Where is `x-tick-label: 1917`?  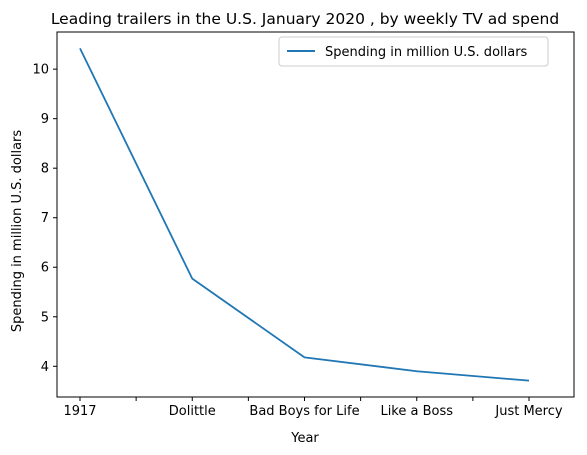 x-tick-label: 1917 is located at coordinates (79, 411).